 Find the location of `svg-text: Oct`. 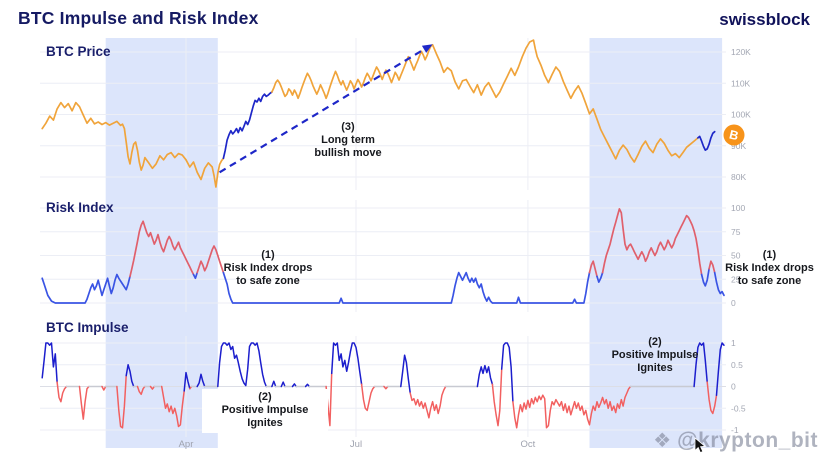

svg-text: Oct is located at coordinates (528, 444).